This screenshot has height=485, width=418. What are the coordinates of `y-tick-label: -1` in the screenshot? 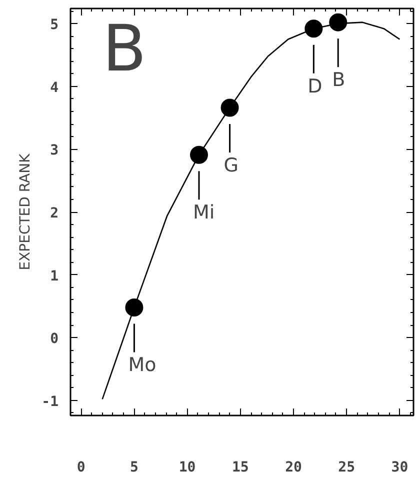 It's located at (50, 402).